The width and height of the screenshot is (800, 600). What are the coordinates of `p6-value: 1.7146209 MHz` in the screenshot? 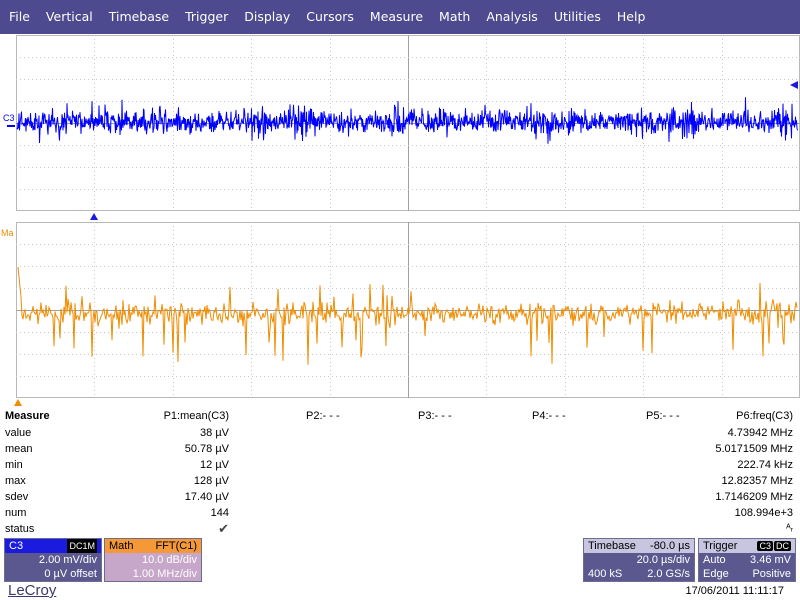 It's located at (754, 497).